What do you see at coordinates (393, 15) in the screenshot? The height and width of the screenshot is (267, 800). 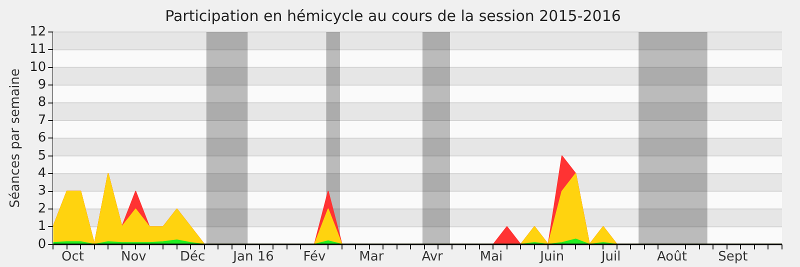 I see `chart-title: Participation en hémicycle au cours de la session 2015-2016` at bounding box center [393, 15].